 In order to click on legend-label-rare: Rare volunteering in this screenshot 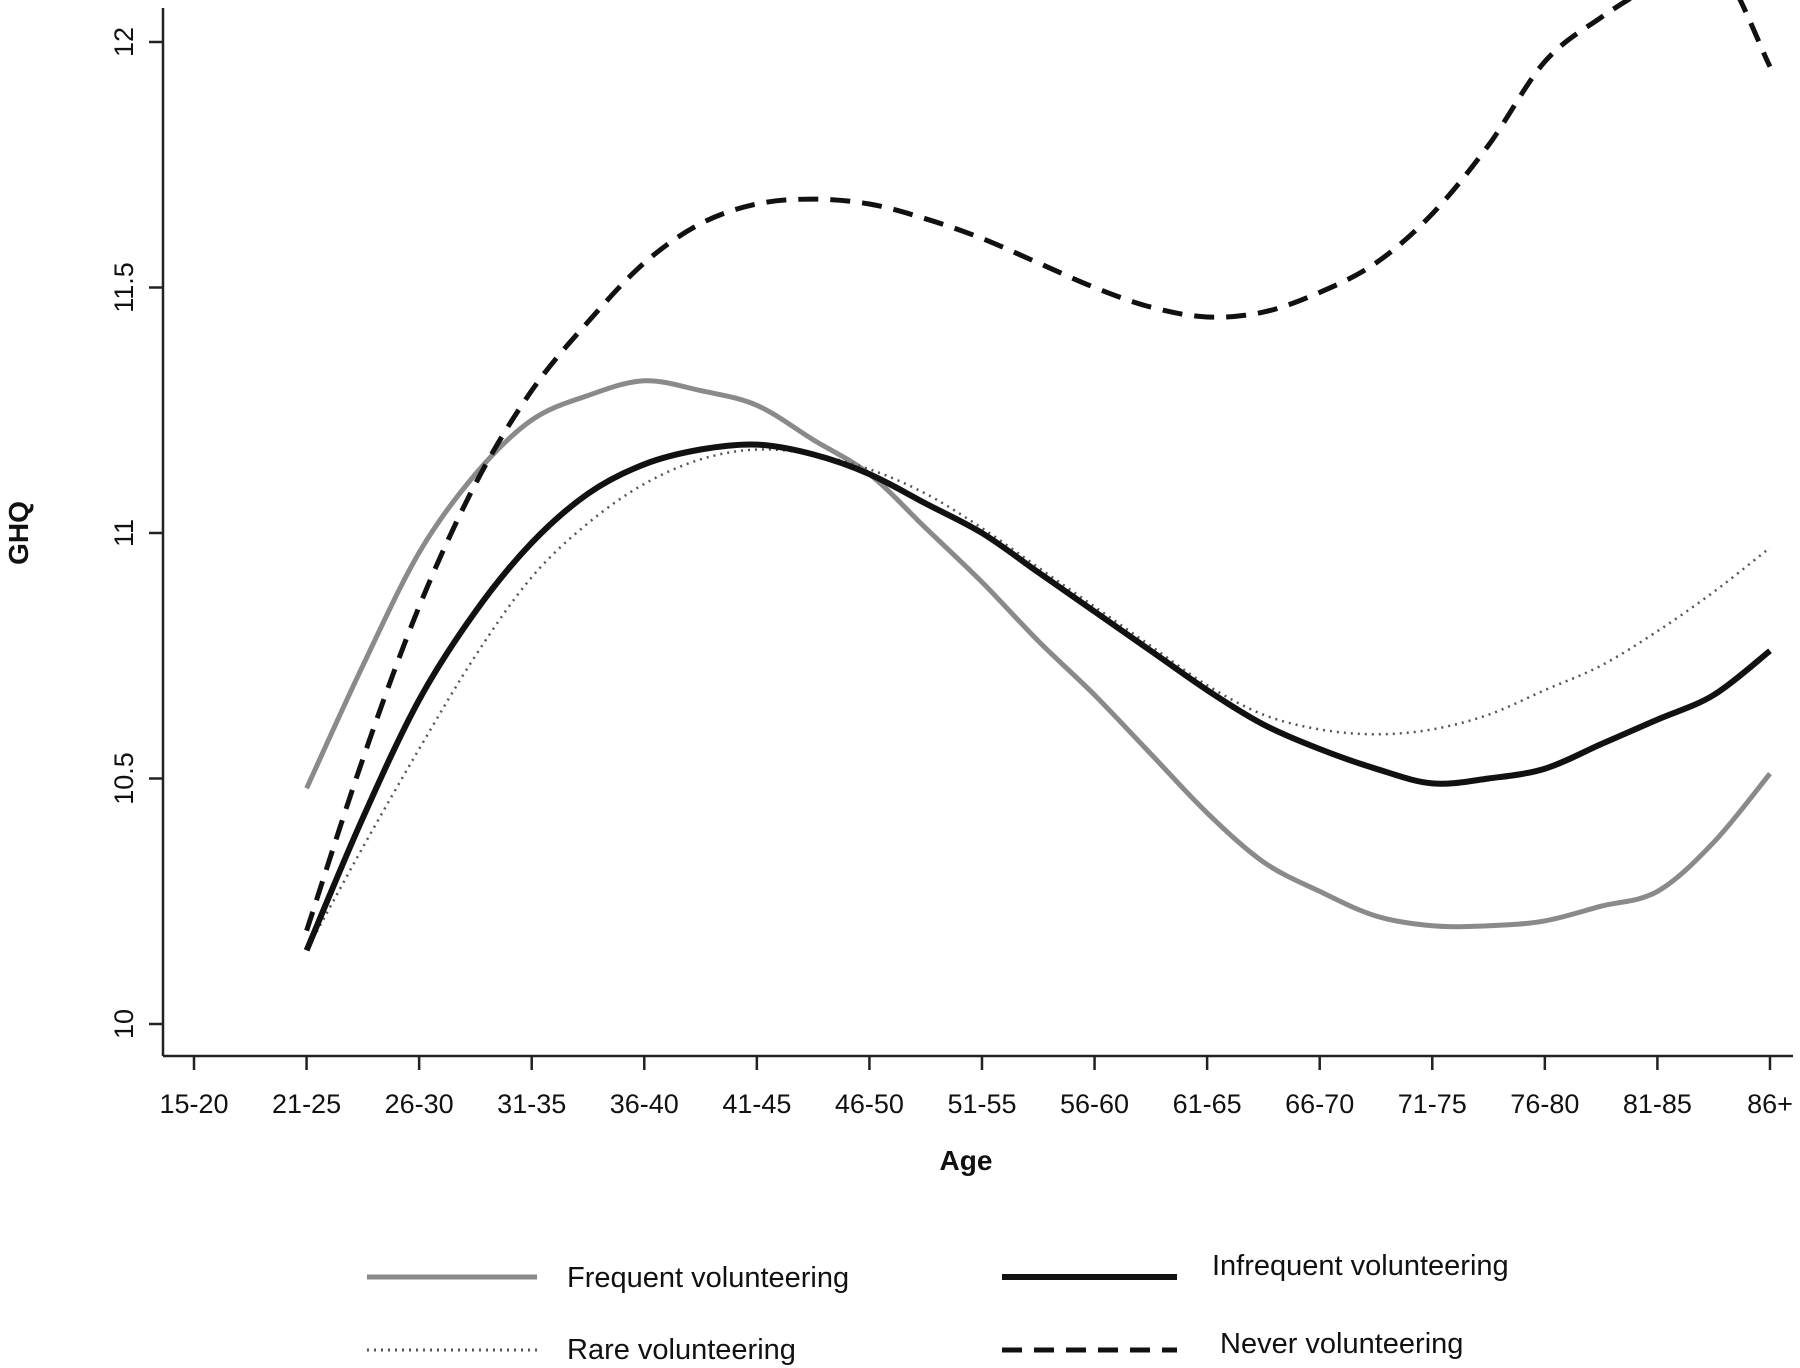, I will do `click(681, 1350)`.